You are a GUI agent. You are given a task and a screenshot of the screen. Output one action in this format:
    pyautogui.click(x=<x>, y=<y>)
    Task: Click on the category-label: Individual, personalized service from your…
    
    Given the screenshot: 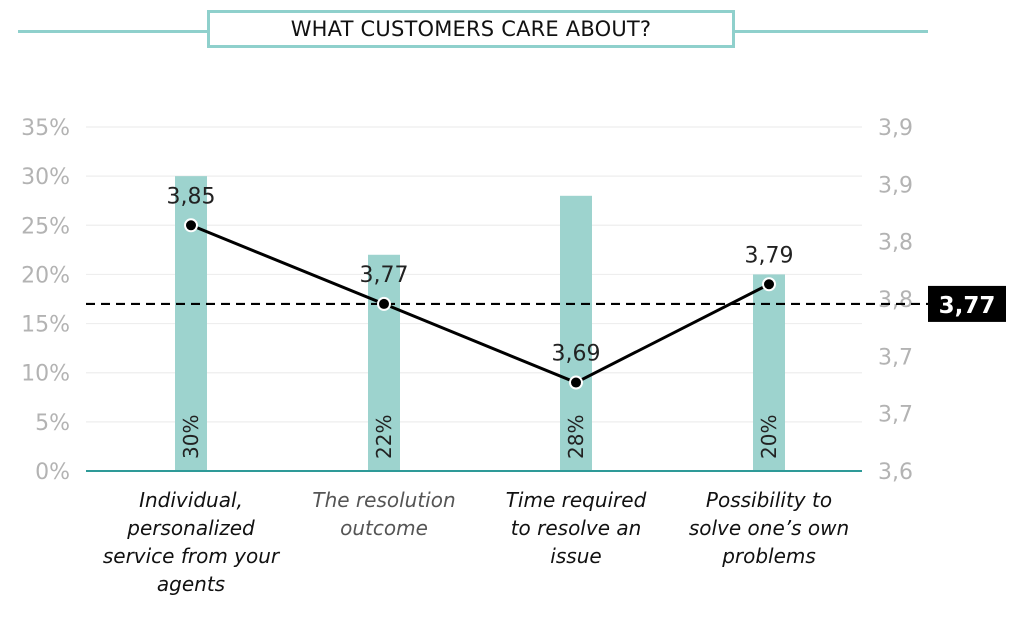 What is the action you would take?
    pyautogui.click(x=191, y=542)
    